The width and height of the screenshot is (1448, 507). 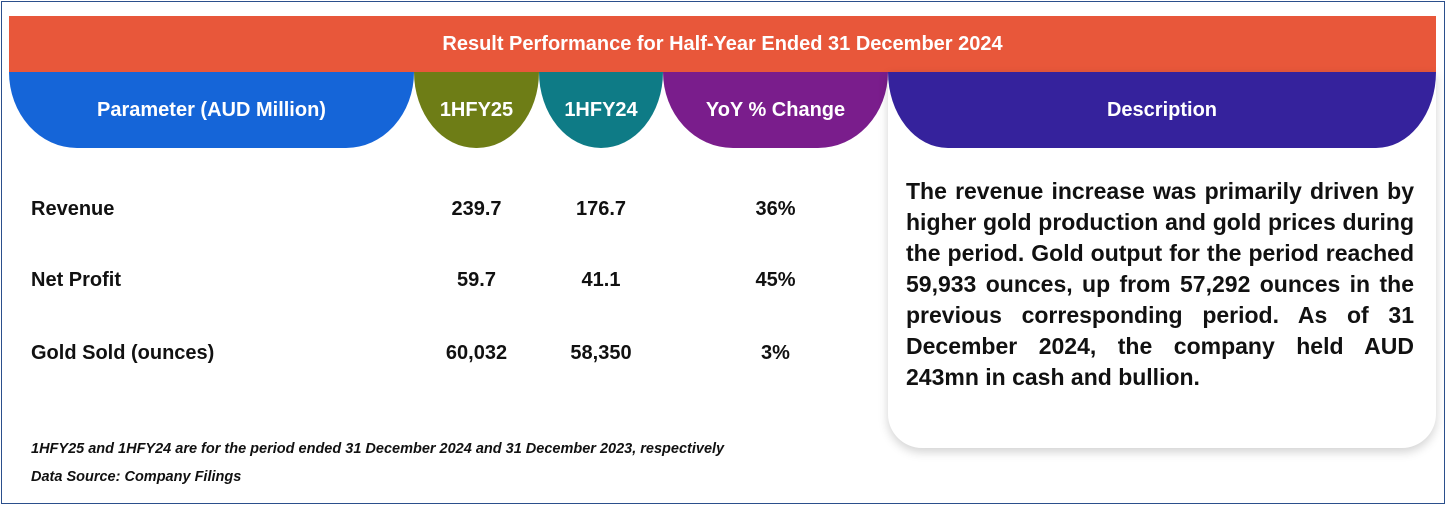 I want to click on header-yoy-label: YoY % Change, so click(x=775, y=109).